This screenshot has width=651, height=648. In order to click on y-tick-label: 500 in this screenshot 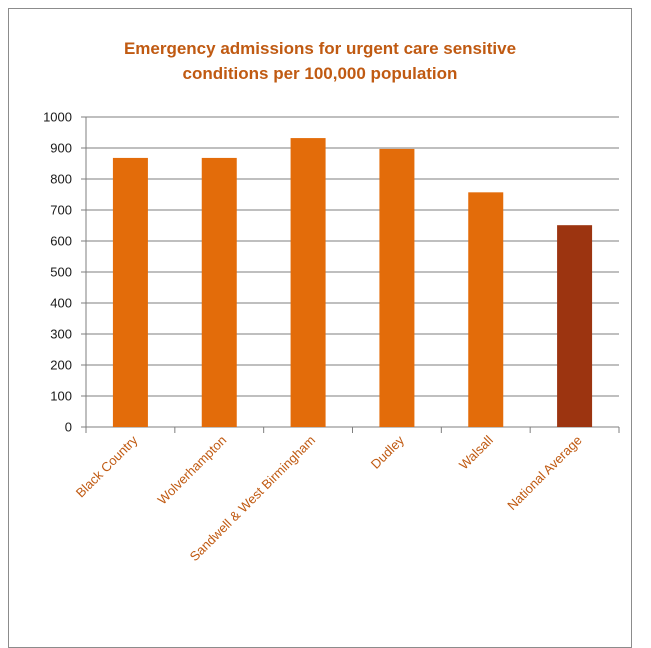, I will do `click(61, 272)`.